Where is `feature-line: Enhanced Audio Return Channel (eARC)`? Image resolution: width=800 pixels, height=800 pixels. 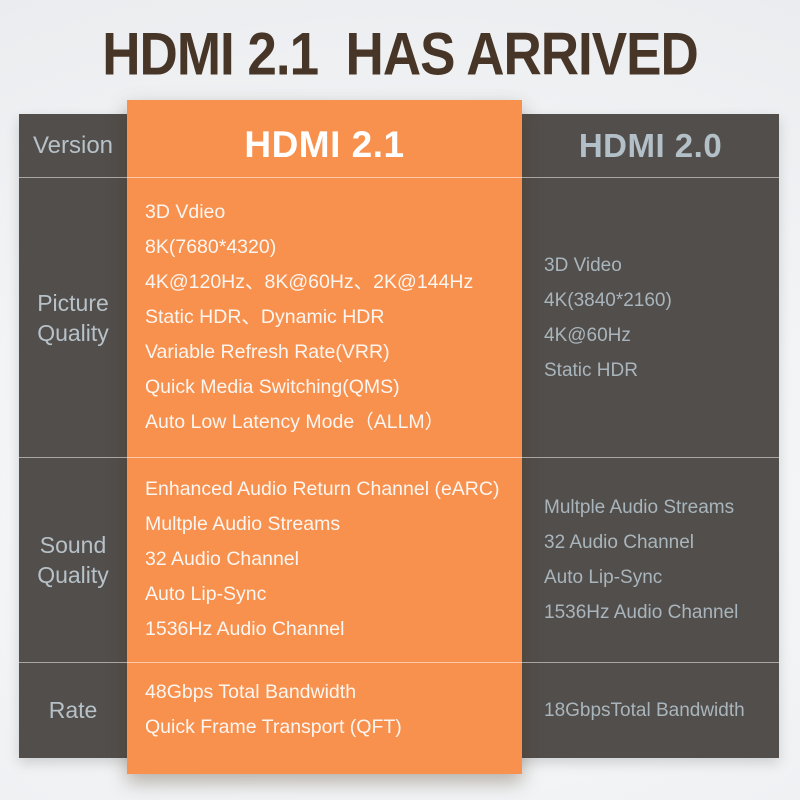
feature-line: Enhanced Audio Return Channel (eARC) is located at coordinates (322, 489).